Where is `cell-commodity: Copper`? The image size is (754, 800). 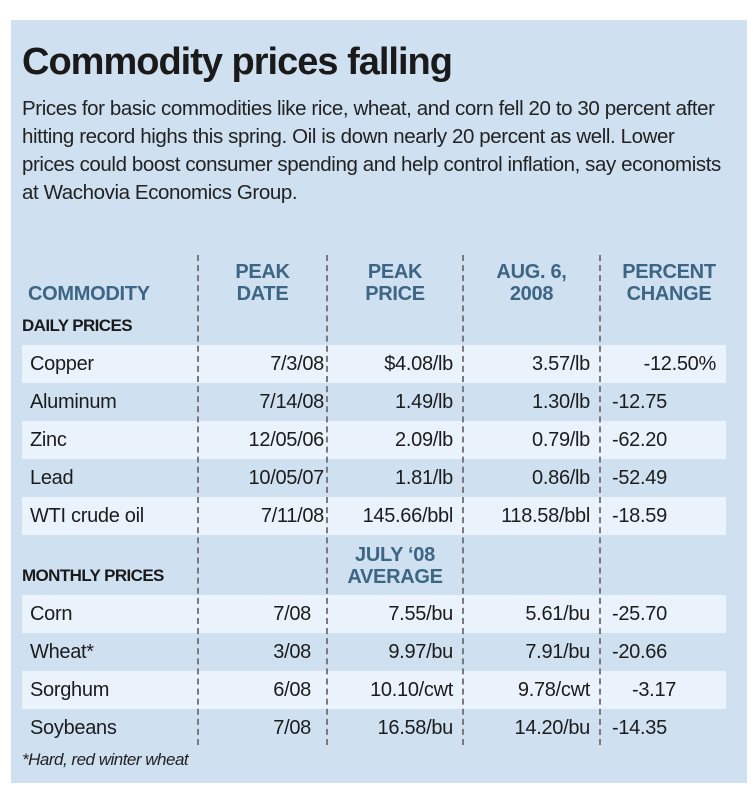
cell-commodity: Copper is located at coordinates (62, 364).